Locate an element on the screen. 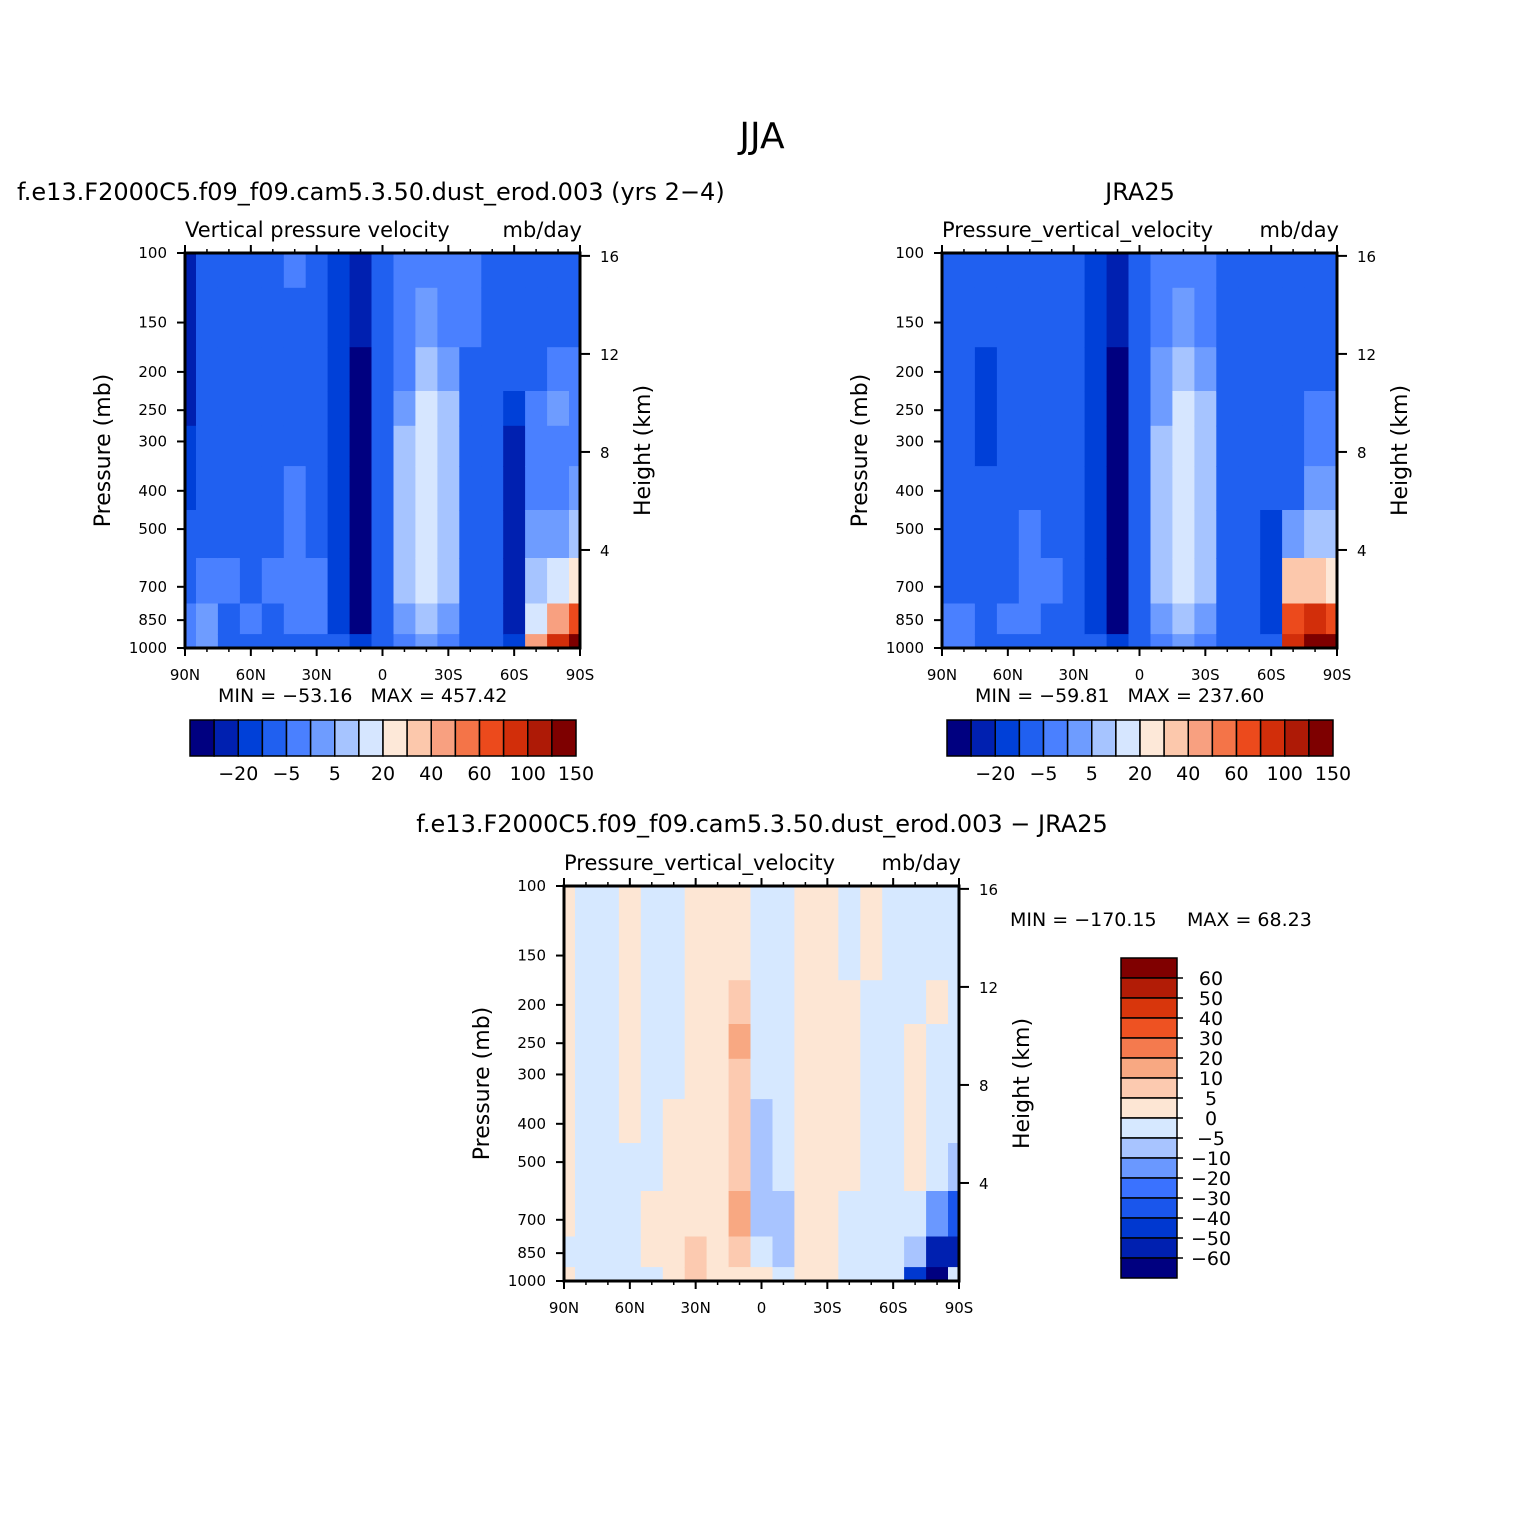 The image size is (1524, 1524). y-tick-label: 1000 is located at coordinates (148, 648).